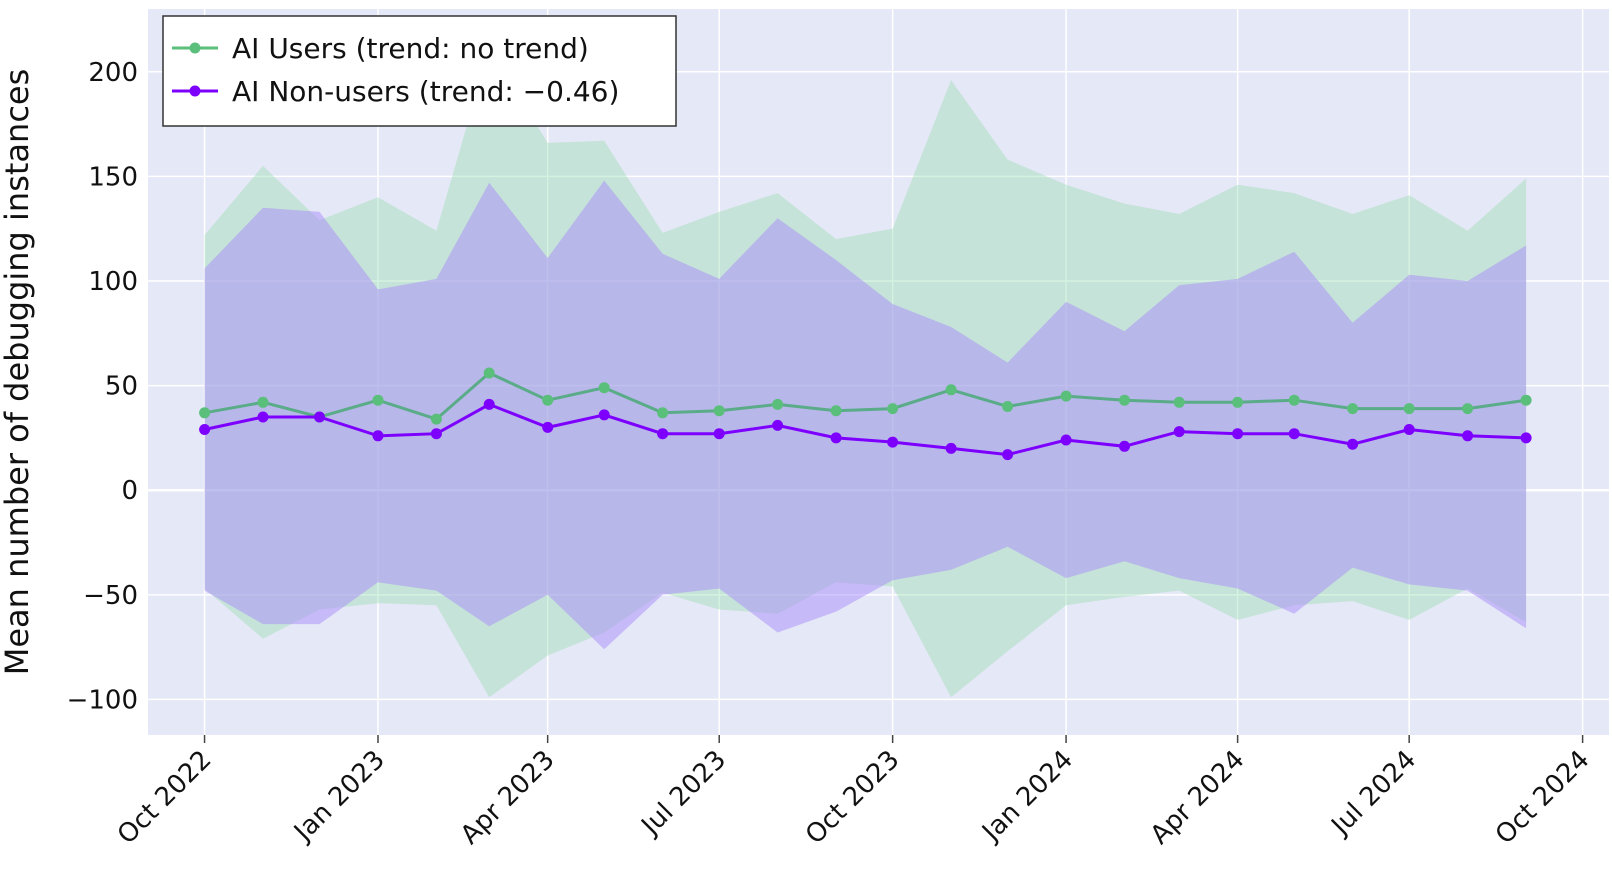 This screenshot has width=1612, height=869. Describe the element at coordinates (853, 798) in the screenshot. I see `x-tick-label: Oct 2023` at that location.